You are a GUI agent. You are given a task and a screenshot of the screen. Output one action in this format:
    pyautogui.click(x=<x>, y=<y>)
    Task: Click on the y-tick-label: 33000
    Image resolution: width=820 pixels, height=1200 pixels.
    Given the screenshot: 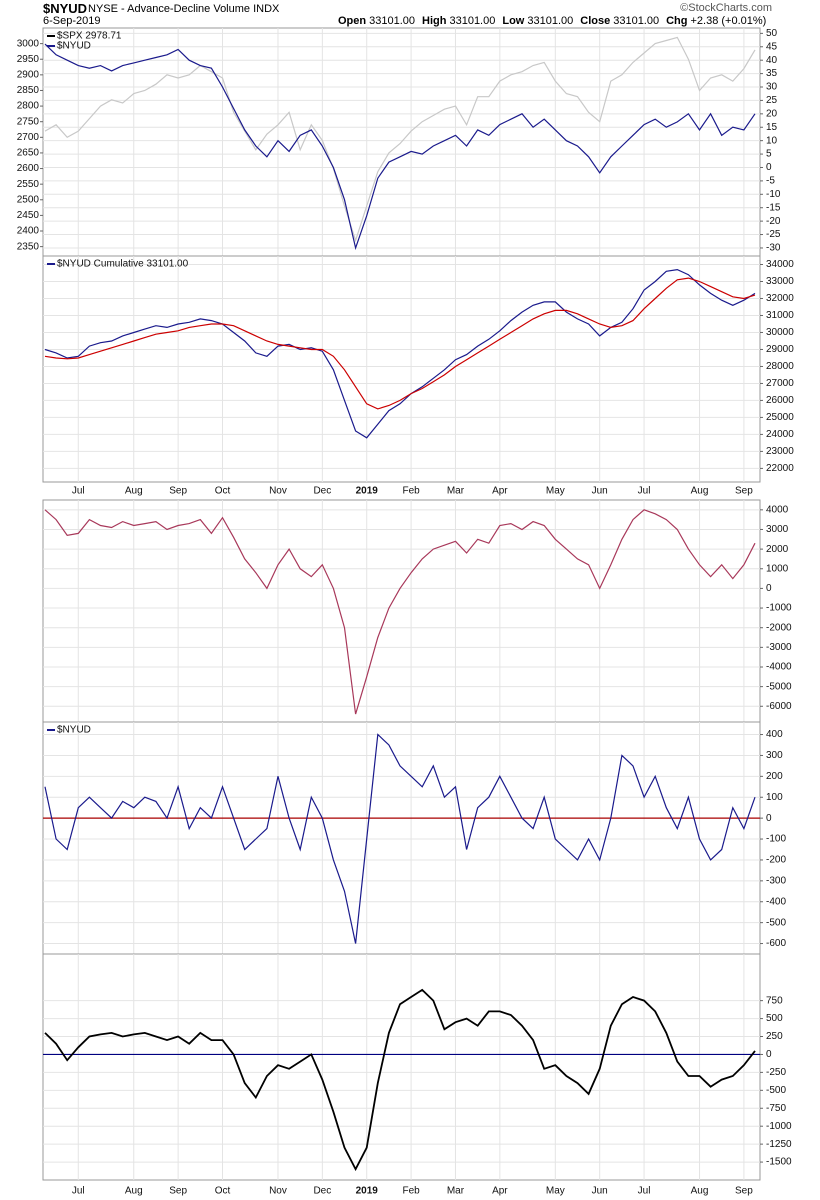 What is the action you would take?
    pyautogui.click(x=780, y=281)
    